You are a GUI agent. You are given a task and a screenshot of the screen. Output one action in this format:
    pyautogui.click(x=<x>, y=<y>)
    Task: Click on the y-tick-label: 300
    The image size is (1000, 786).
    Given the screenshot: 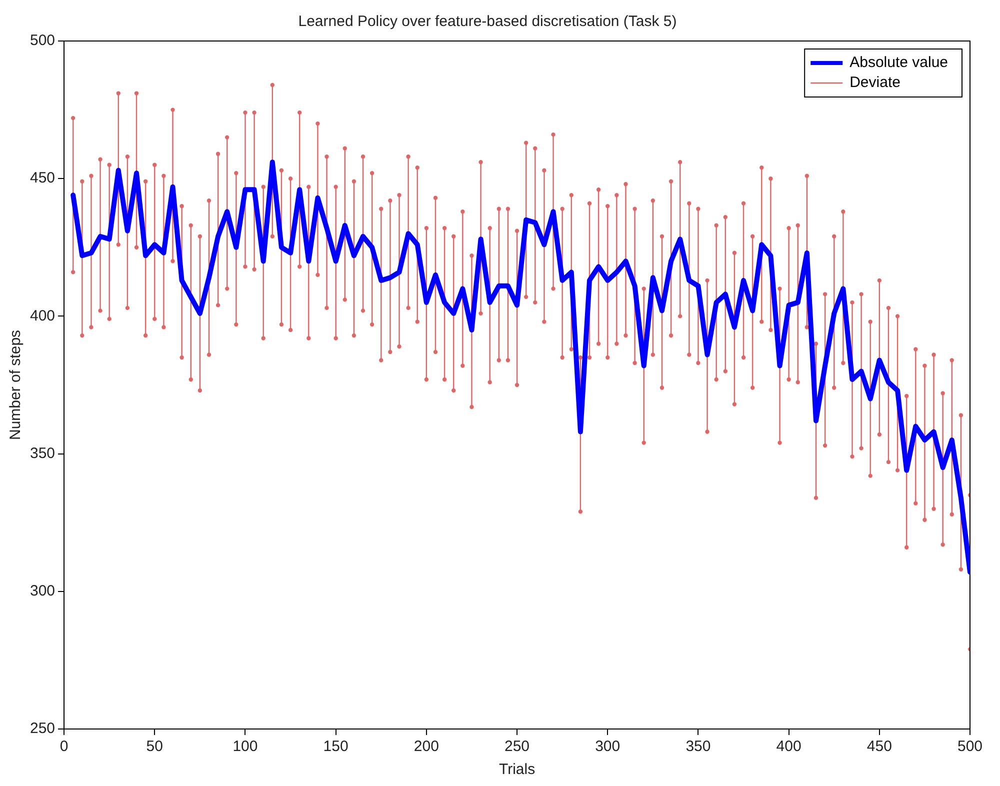 What is the action you would take?
    pyautogui.click(x=43, y=591)
    